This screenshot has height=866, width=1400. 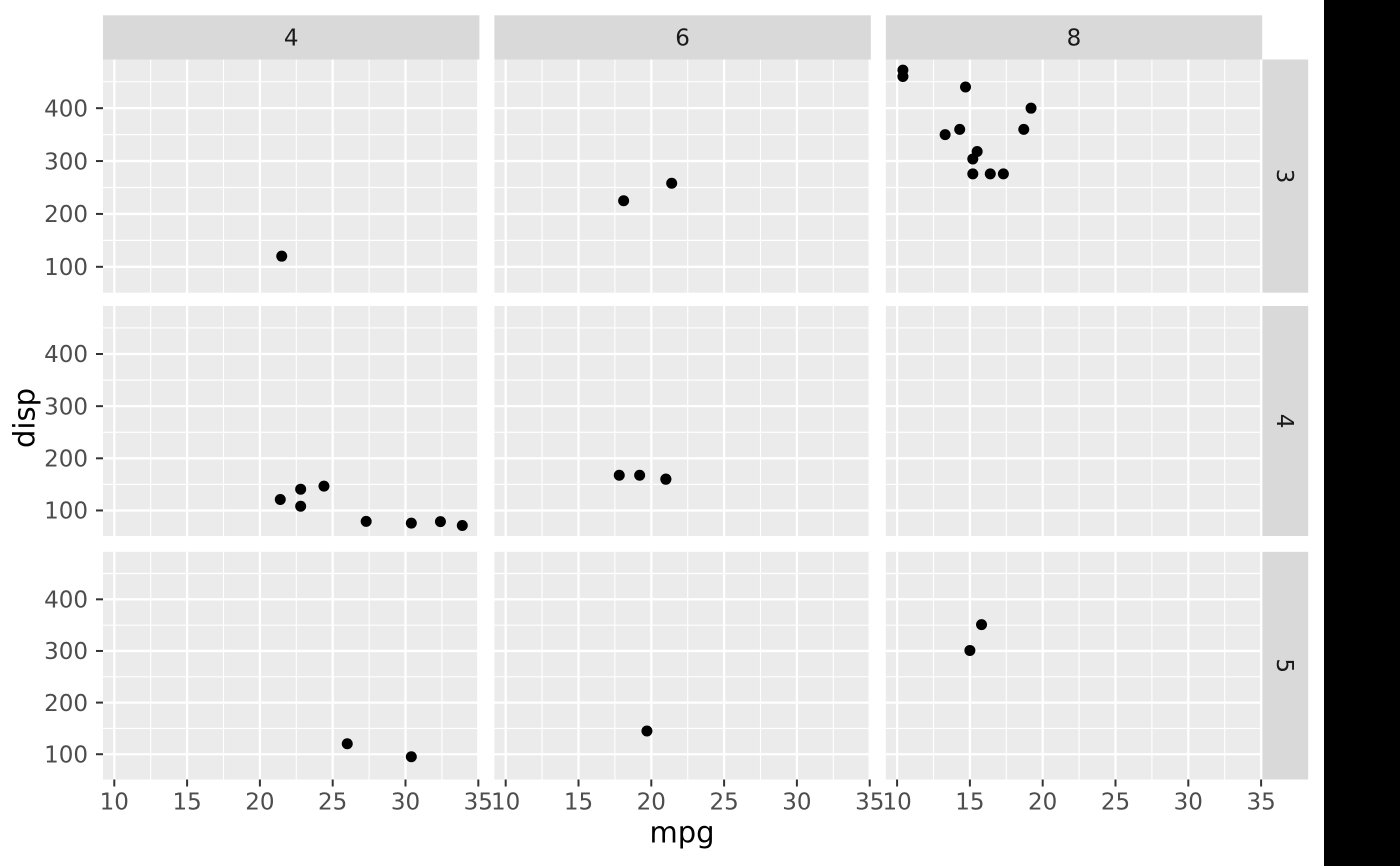 I want to click on facet-col-strip-label: 8, so click(x=1074, y=39).